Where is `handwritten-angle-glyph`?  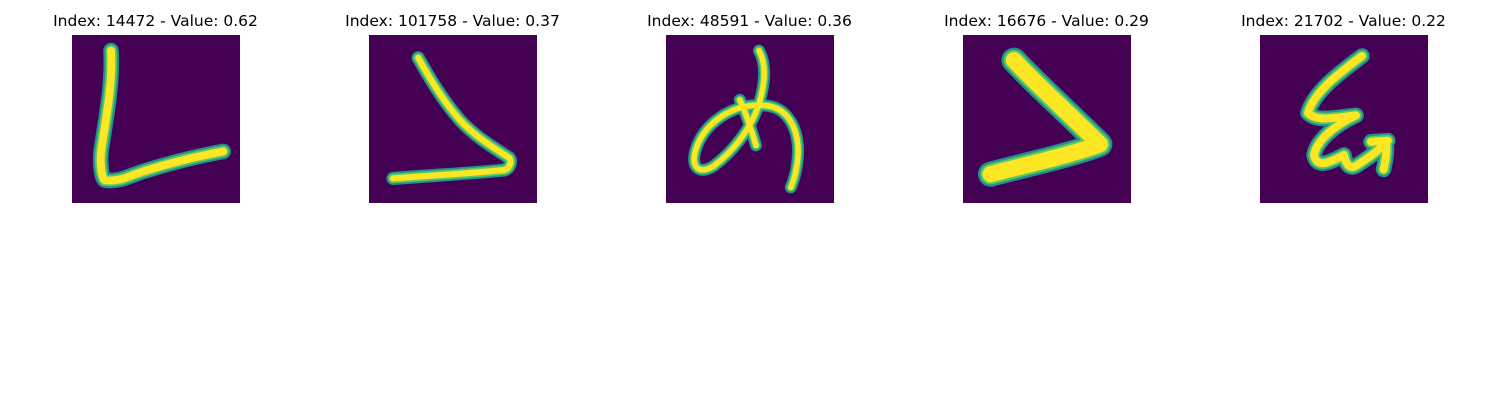
handwritten-angle-glyph is located at coordinates (453, 119).